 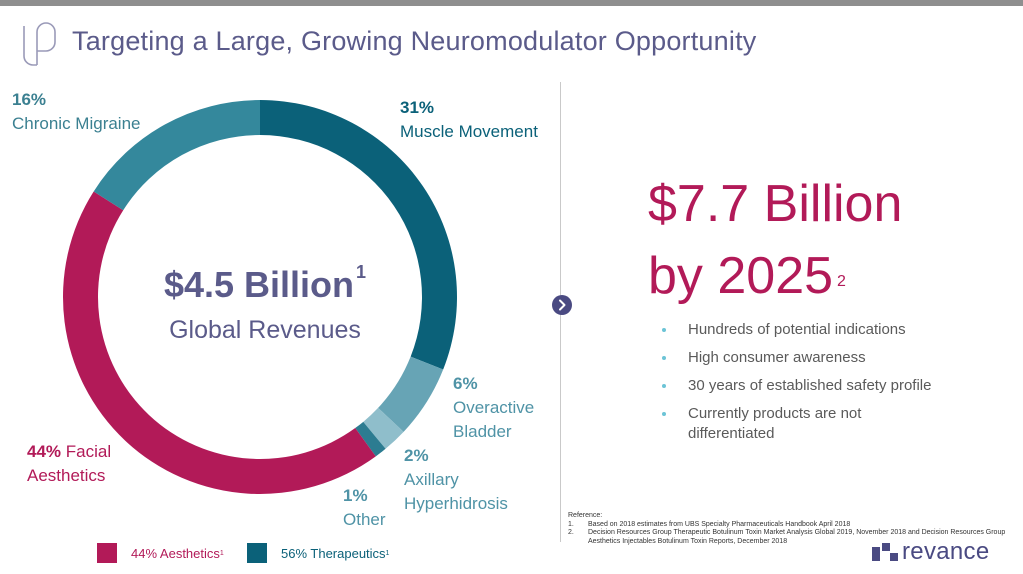 I want to click on slice-pct-chronic-migraine: 16%, so click(x=29, y=99).